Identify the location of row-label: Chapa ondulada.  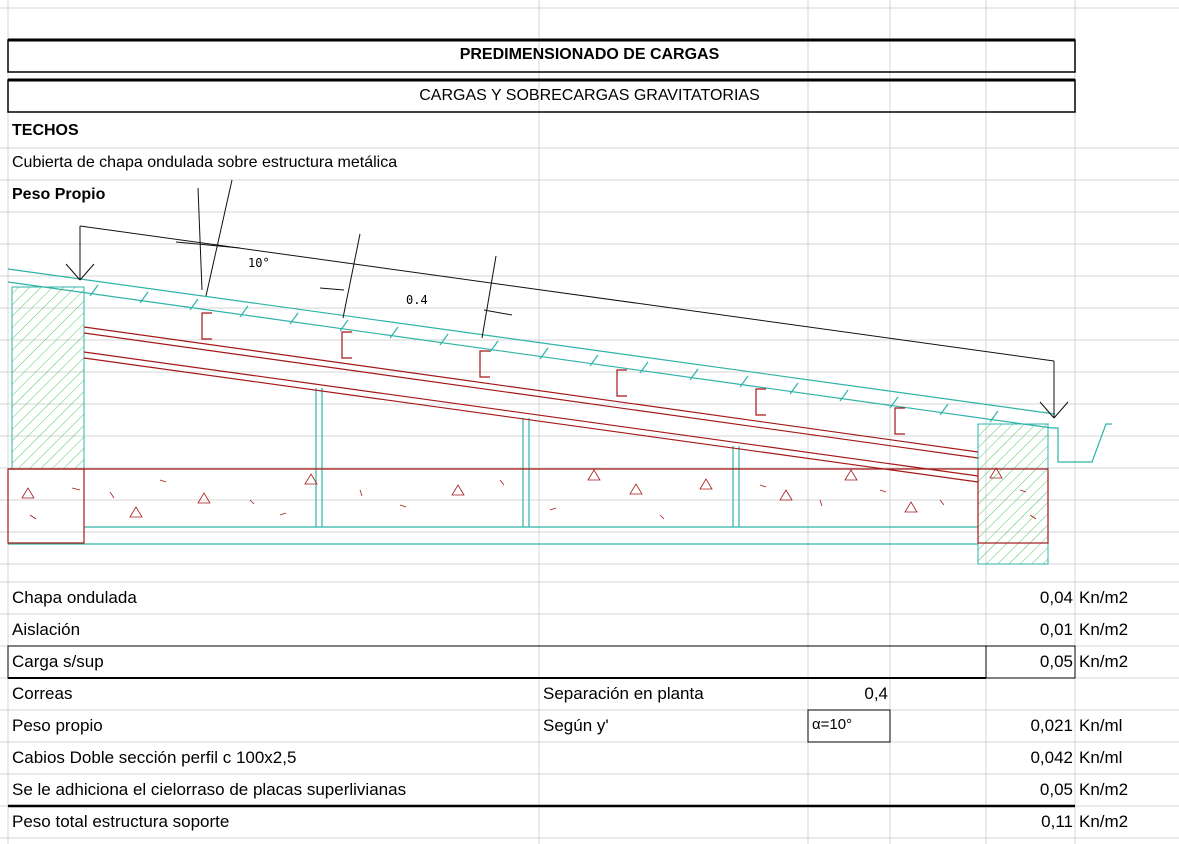
(74, 597).